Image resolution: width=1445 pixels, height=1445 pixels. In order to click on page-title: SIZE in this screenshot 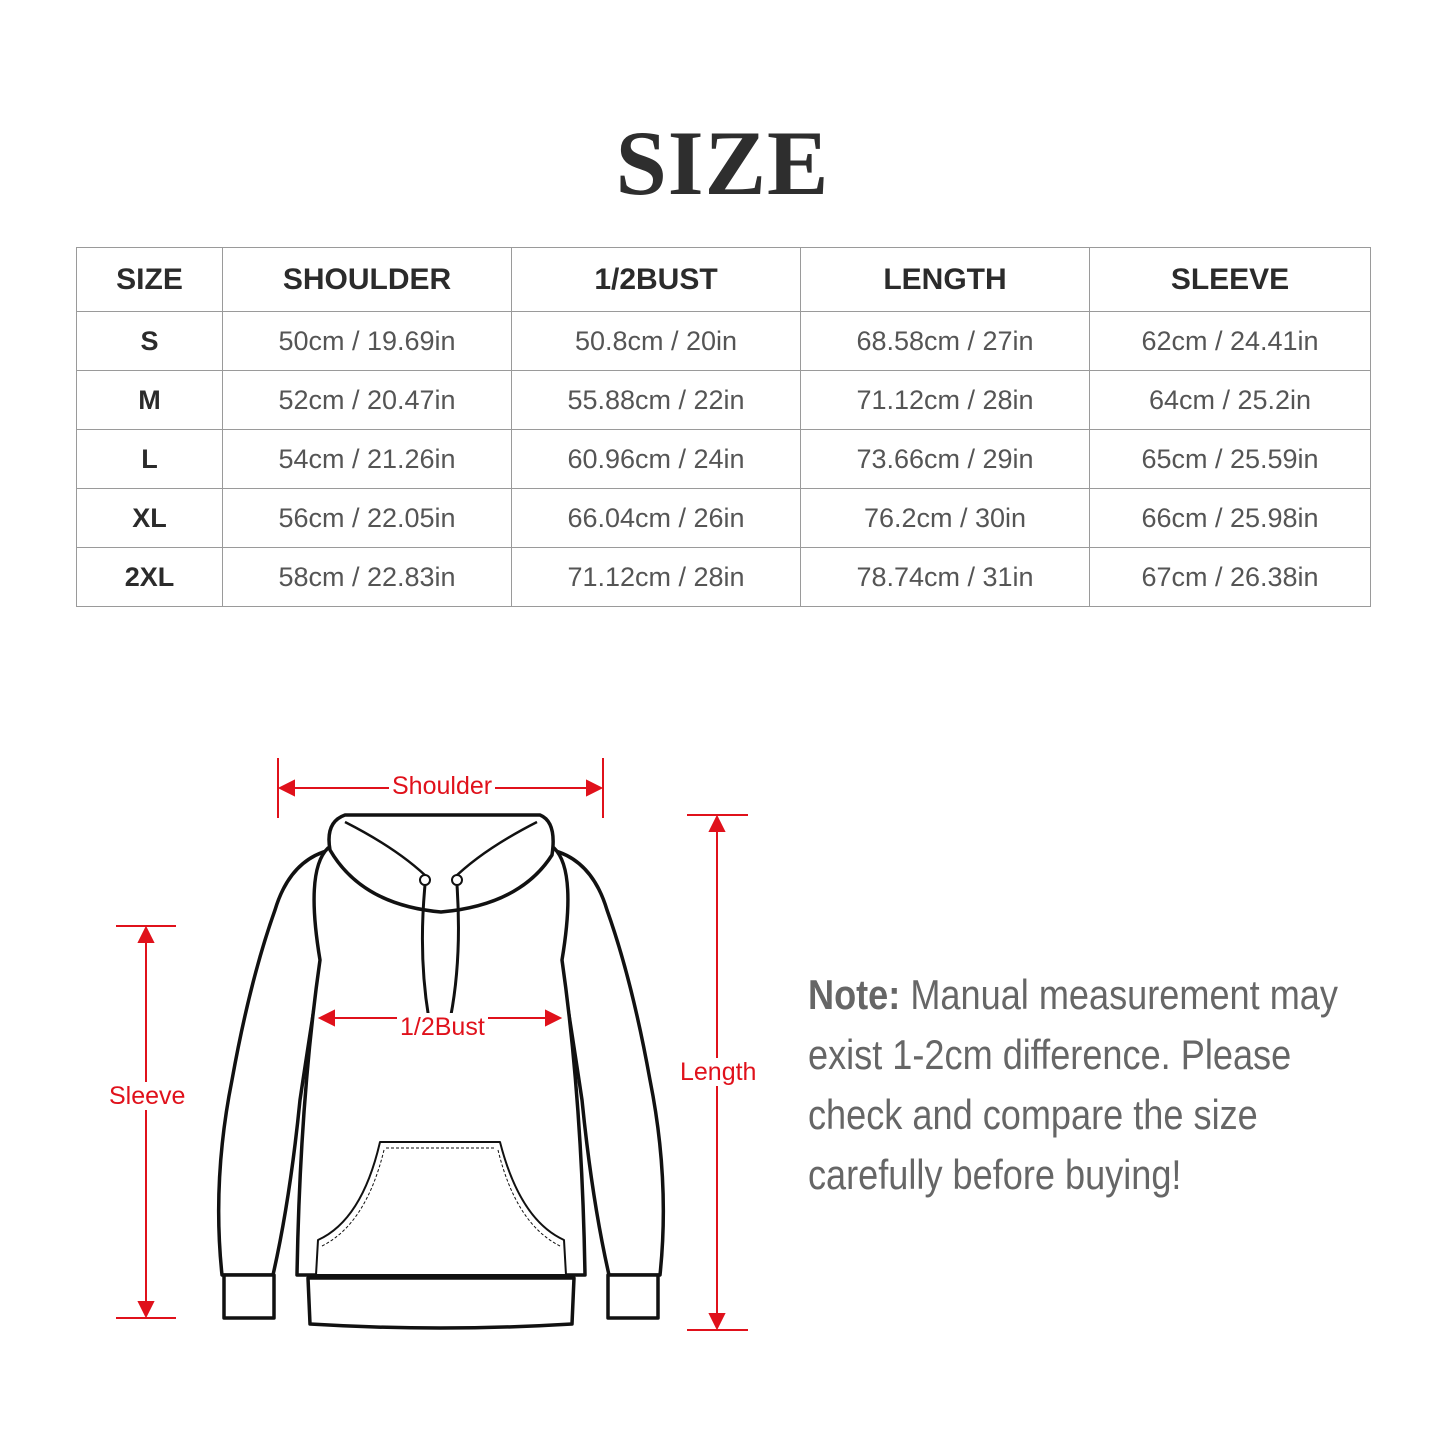, I will do `click(722, 163)`.